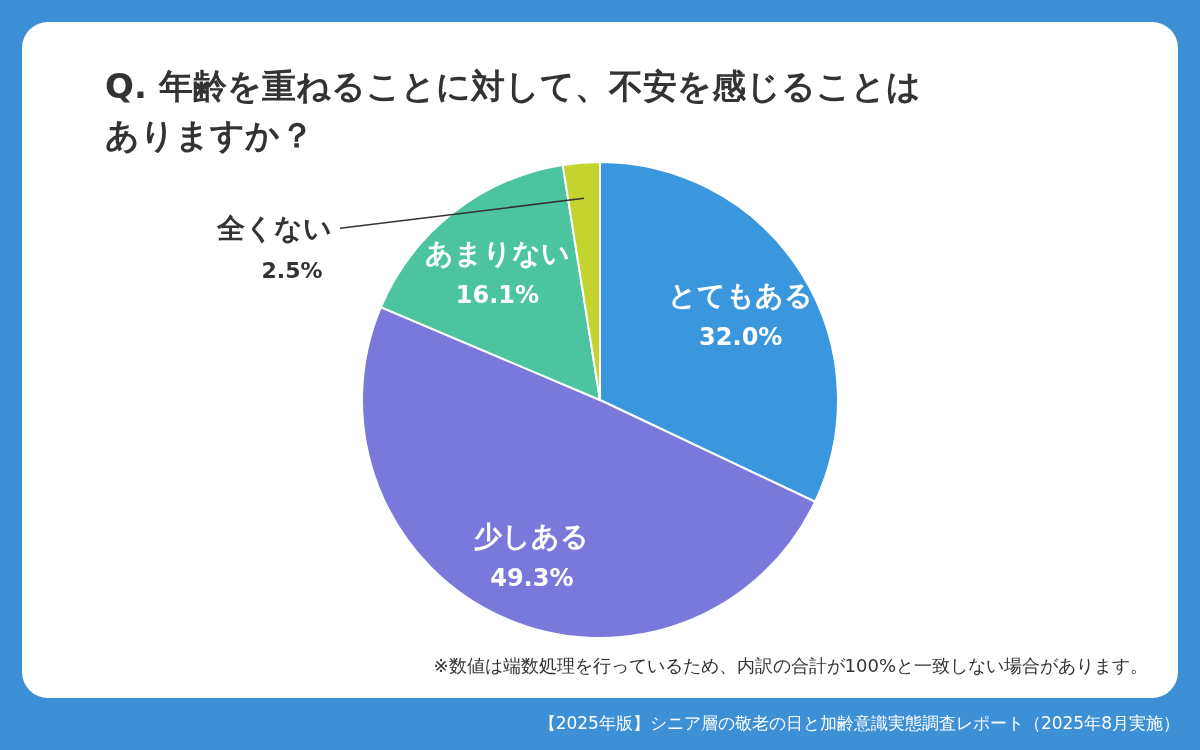 The image size is (1200, 750). What do you see at coordinates (513, 111) in the screenshot?
I see `chart-title: Q. 年齢を重ねることに対して、不安を感じることはありますか？` at bounding box center [513, 111].